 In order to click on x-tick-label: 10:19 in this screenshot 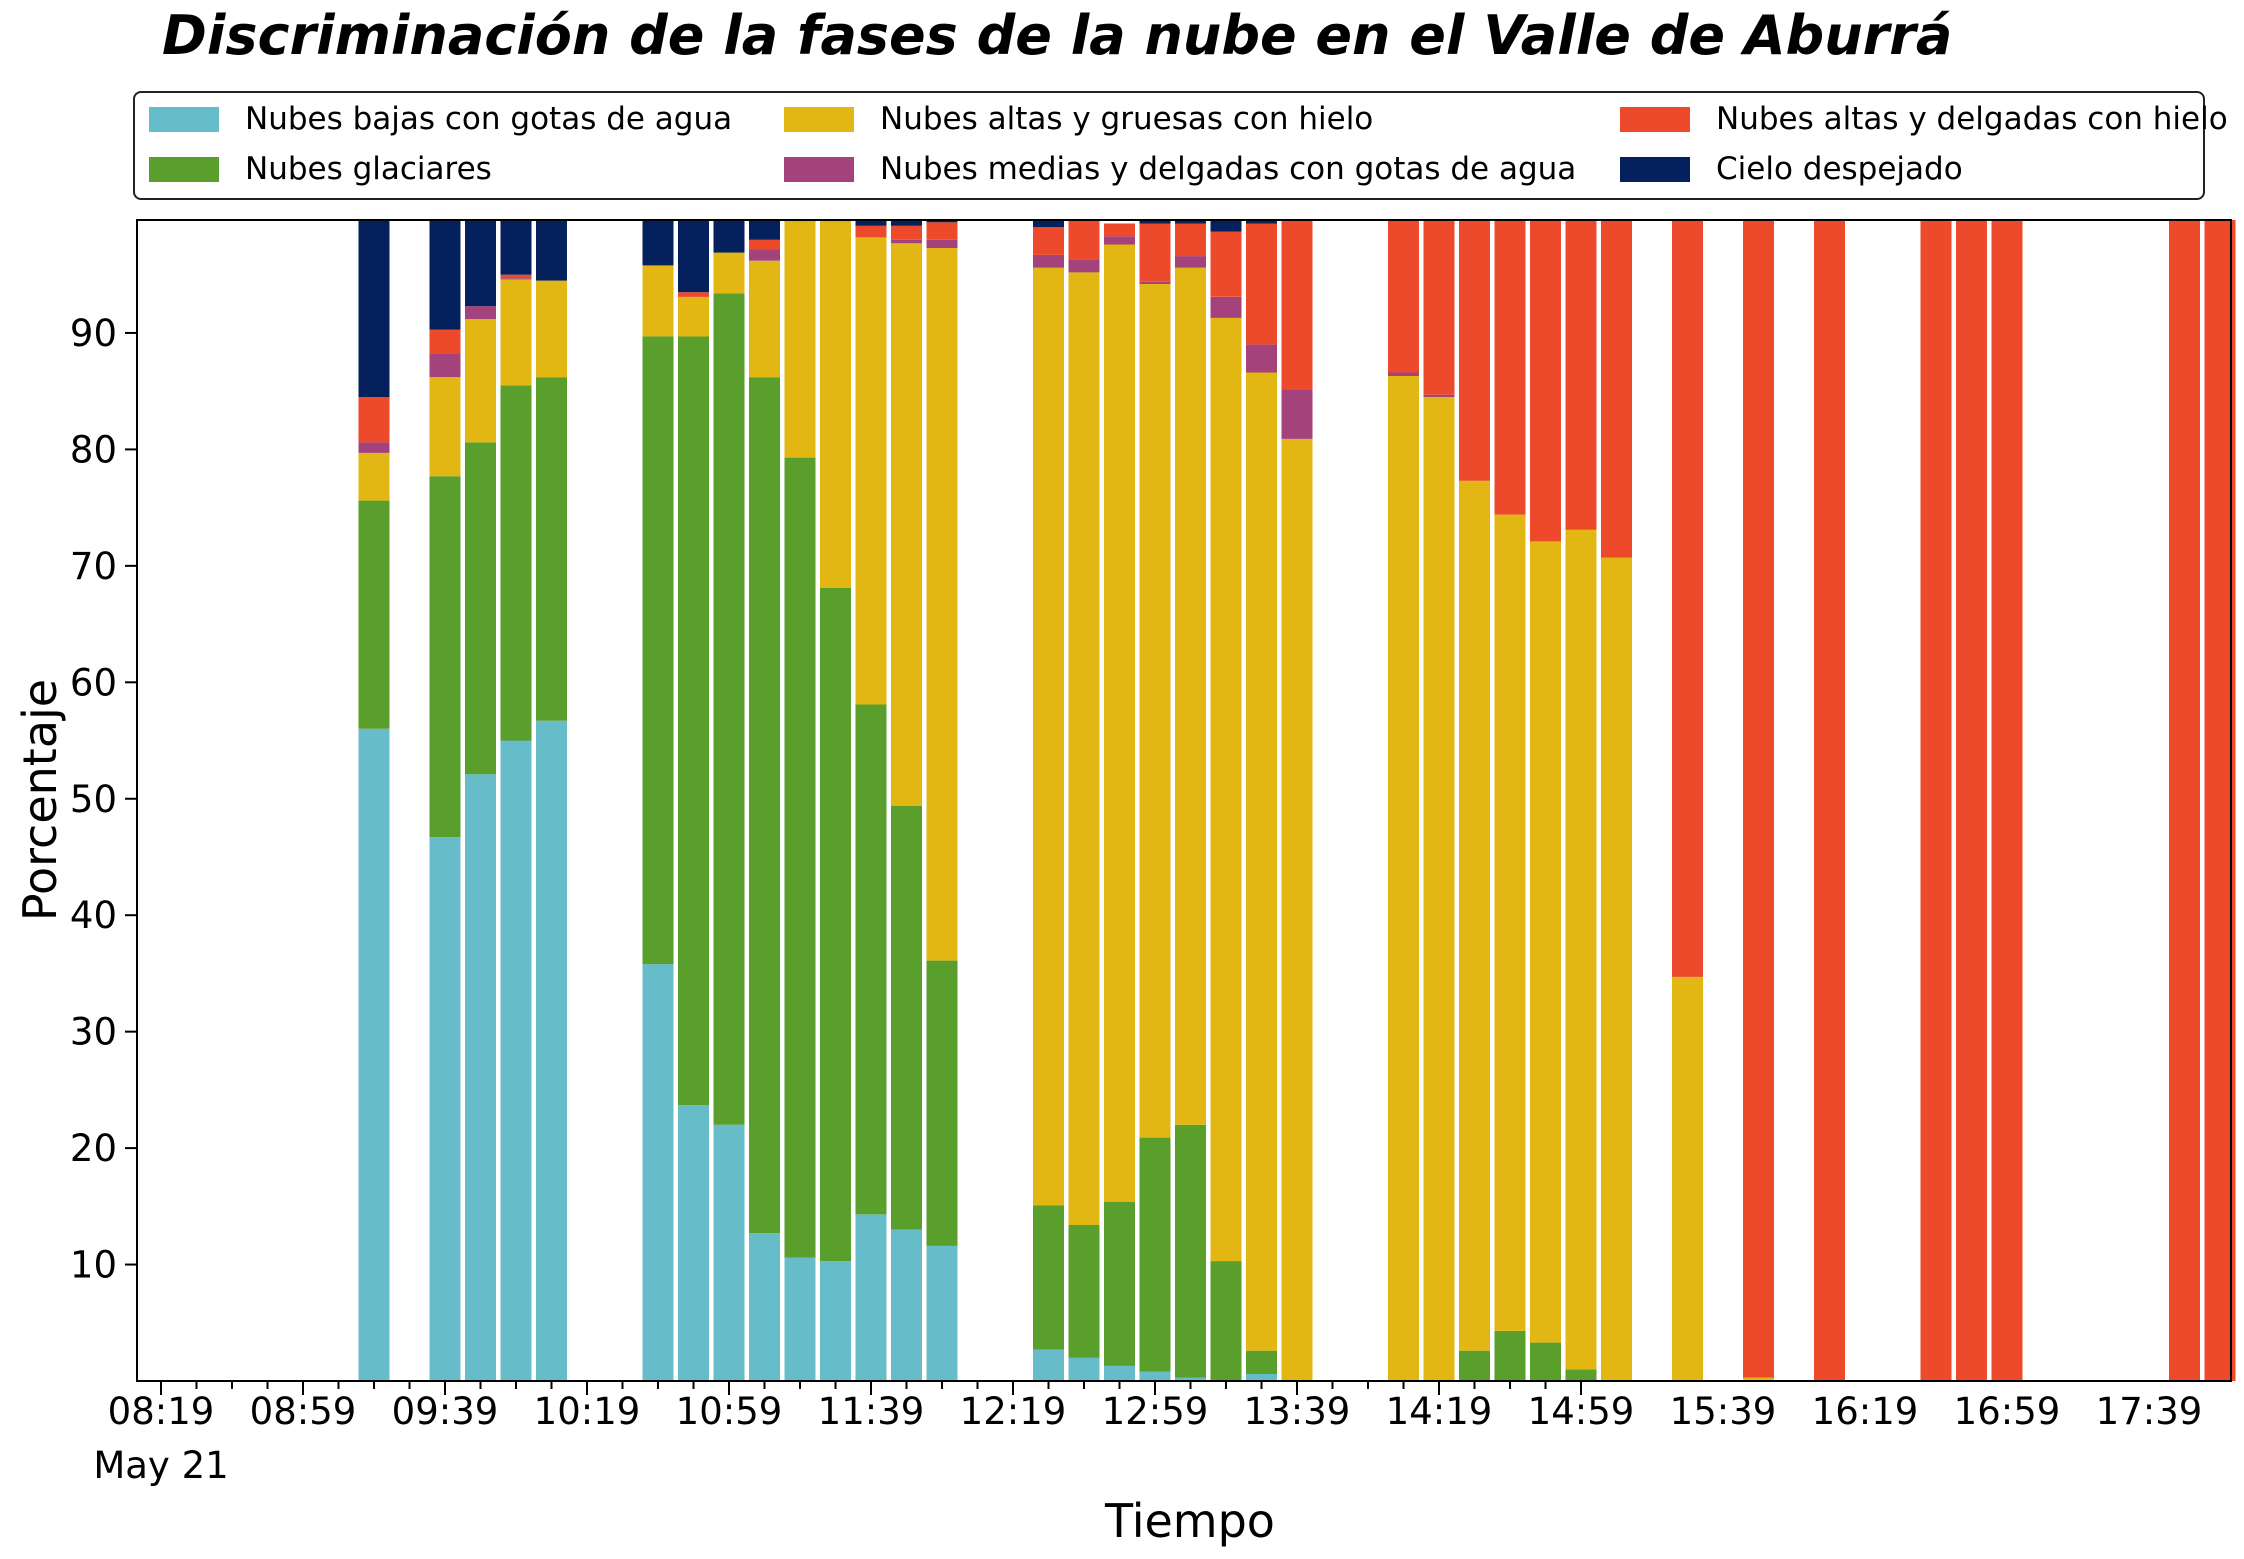, I will do `click(587, 1411)`.